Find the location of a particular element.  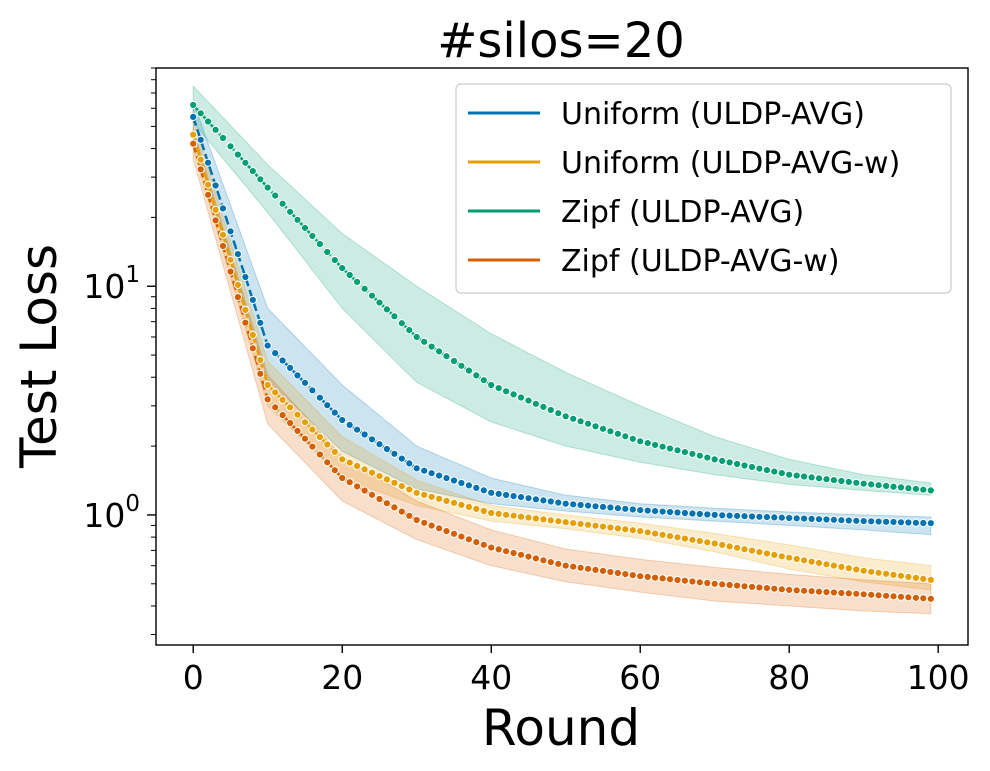

x-tick-label-0: 0 is located at coordinates (193, 677).